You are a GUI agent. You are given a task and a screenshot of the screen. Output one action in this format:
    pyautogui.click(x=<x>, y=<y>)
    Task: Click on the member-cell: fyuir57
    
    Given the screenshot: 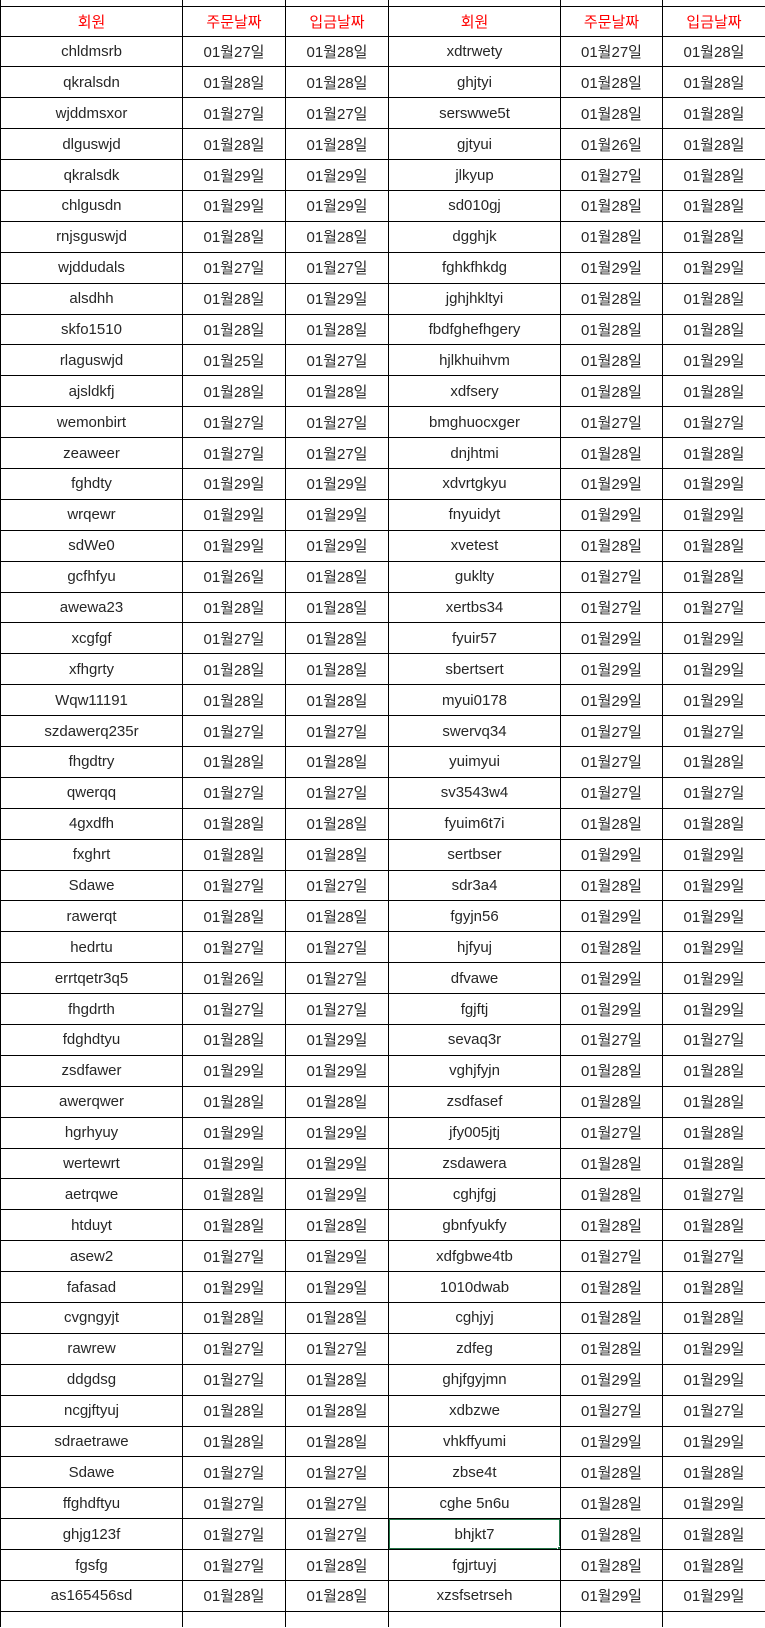 What is the action you would take?
    pyautogui.click(x=474, y=638)
    